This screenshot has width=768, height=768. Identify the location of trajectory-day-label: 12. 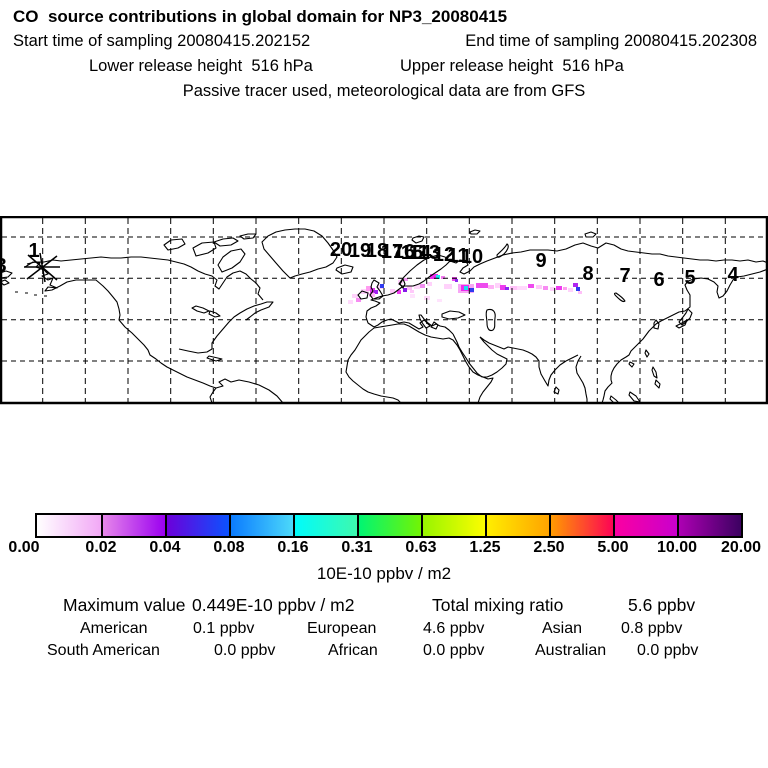
(444, 255).